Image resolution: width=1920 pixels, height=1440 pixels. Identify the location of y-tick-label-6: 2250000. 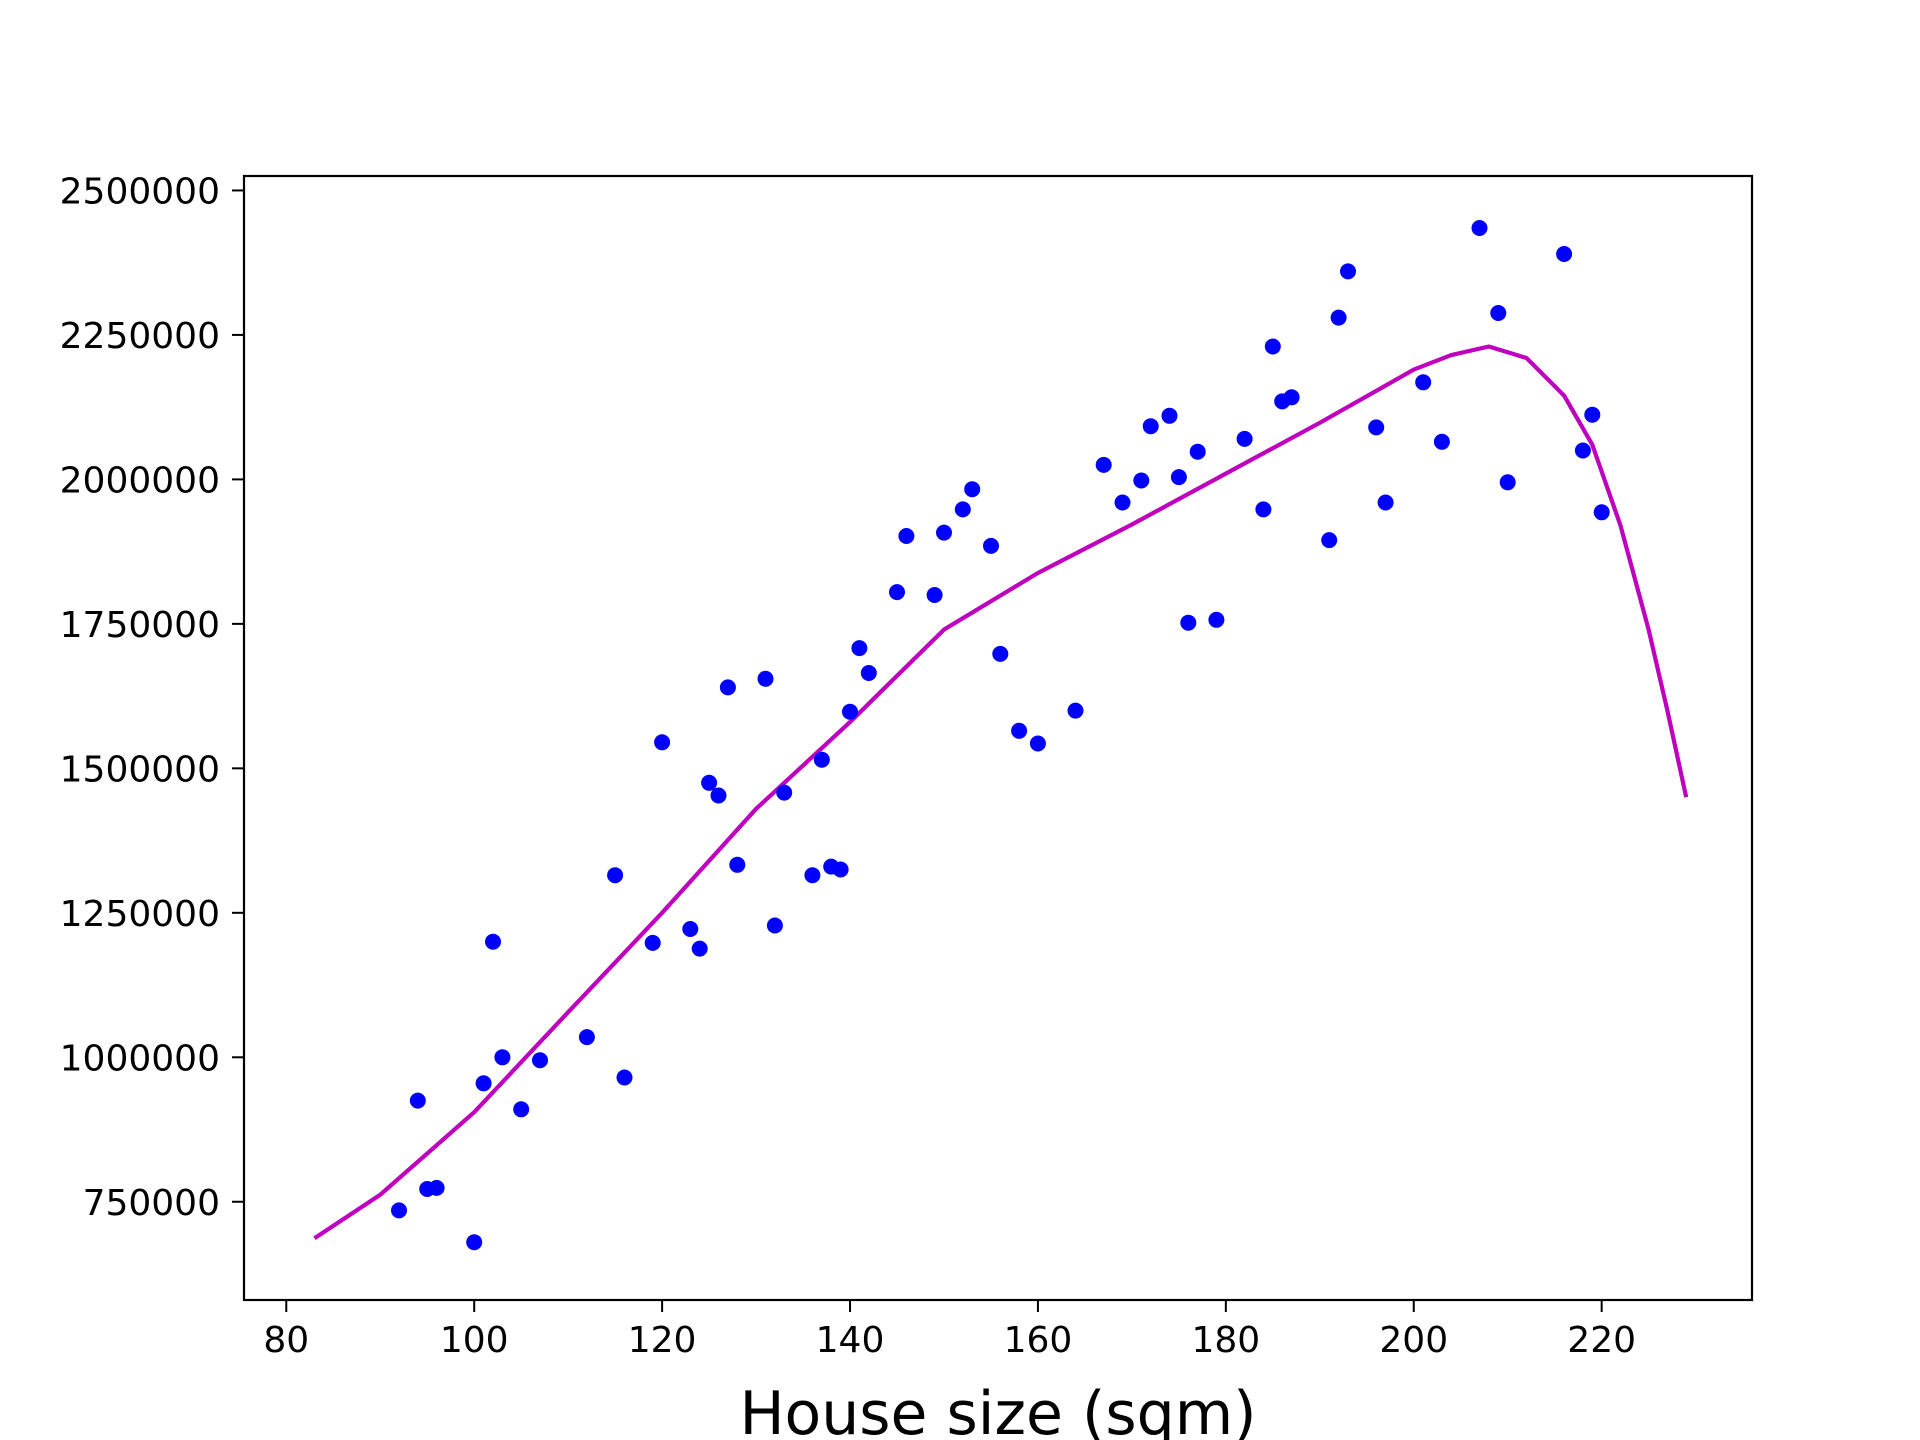
(140, 336).